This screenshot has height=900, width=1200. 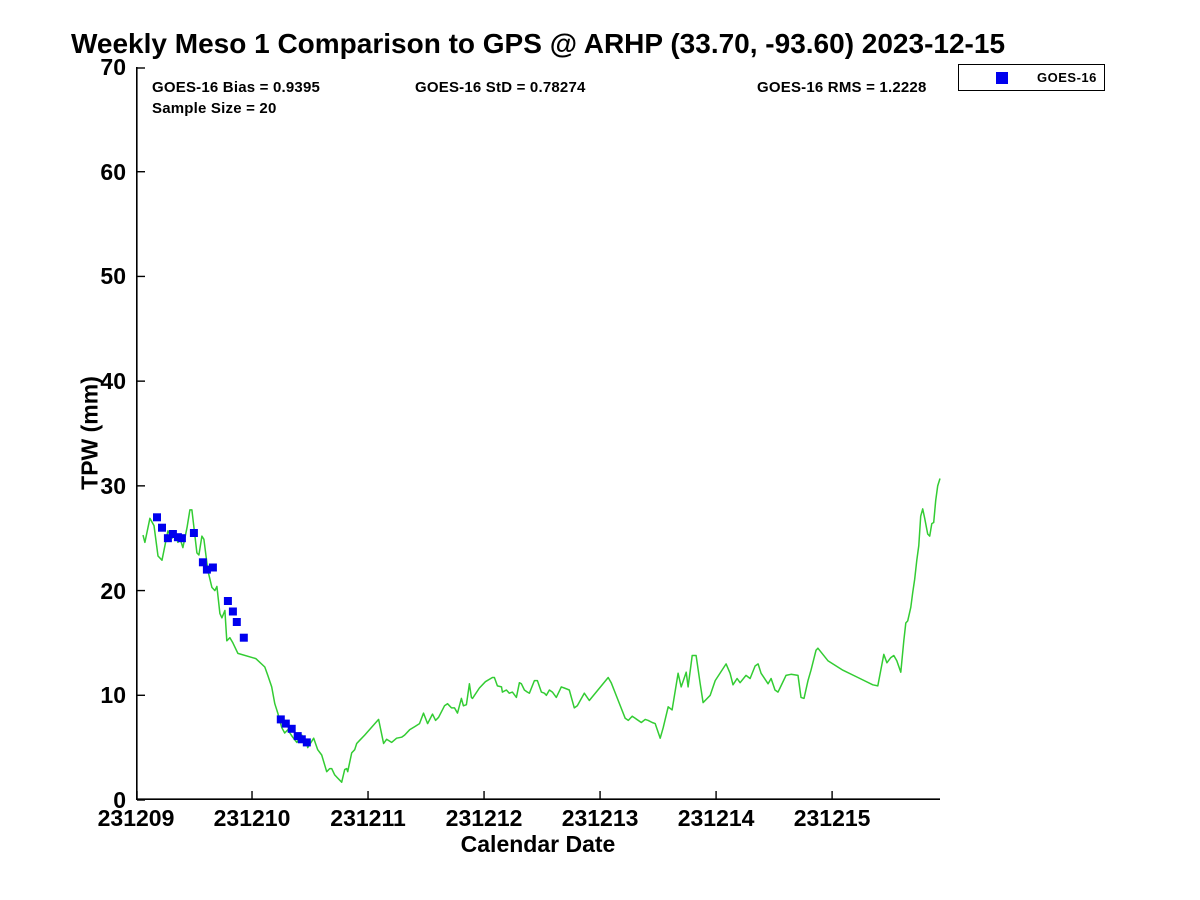 What do you see at coordinates (113, 695) in the screenshot?
I see `y-tick-label: 10` at bounding box center [113, 695].